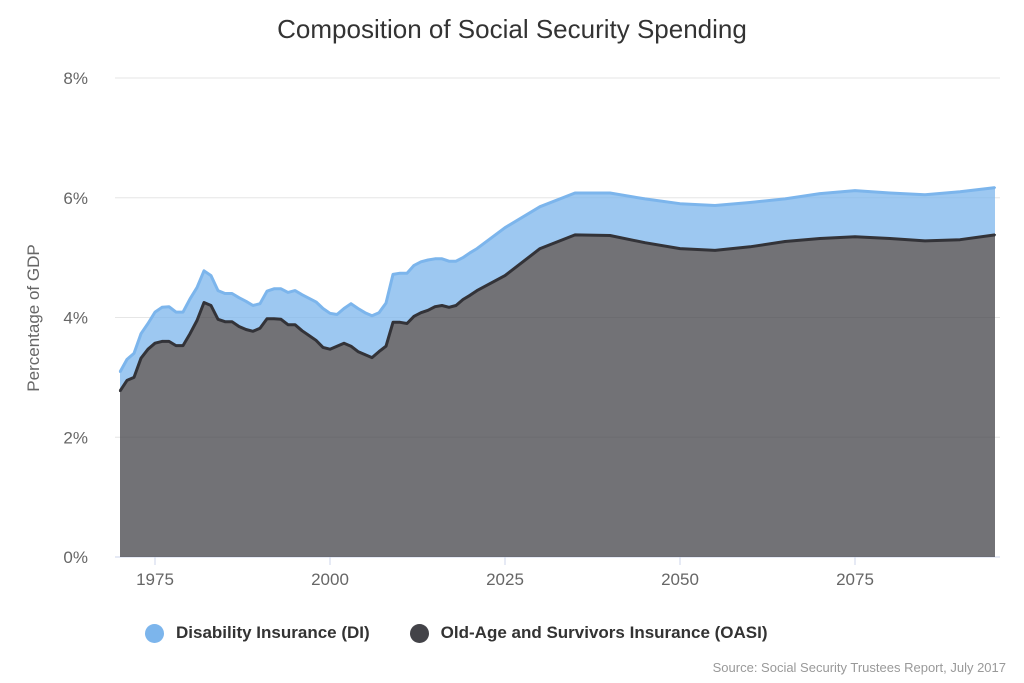 Image resolution: width=1024 pixels, height=683 pixels. Describe the element at coordinates (75, 437) in the screenshot. I see `y-tick-label: 2%` at that location.